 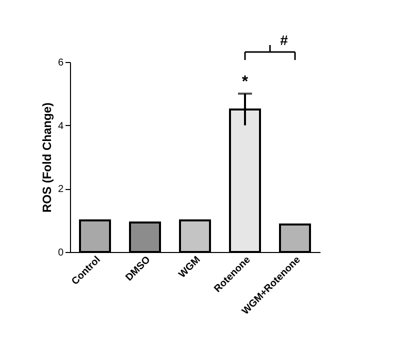 What do you see at coordinates (47, 157) in the screenshot?
I see `y-axis-title: ROS (Fold Change)` at bounding box center [47, 157].